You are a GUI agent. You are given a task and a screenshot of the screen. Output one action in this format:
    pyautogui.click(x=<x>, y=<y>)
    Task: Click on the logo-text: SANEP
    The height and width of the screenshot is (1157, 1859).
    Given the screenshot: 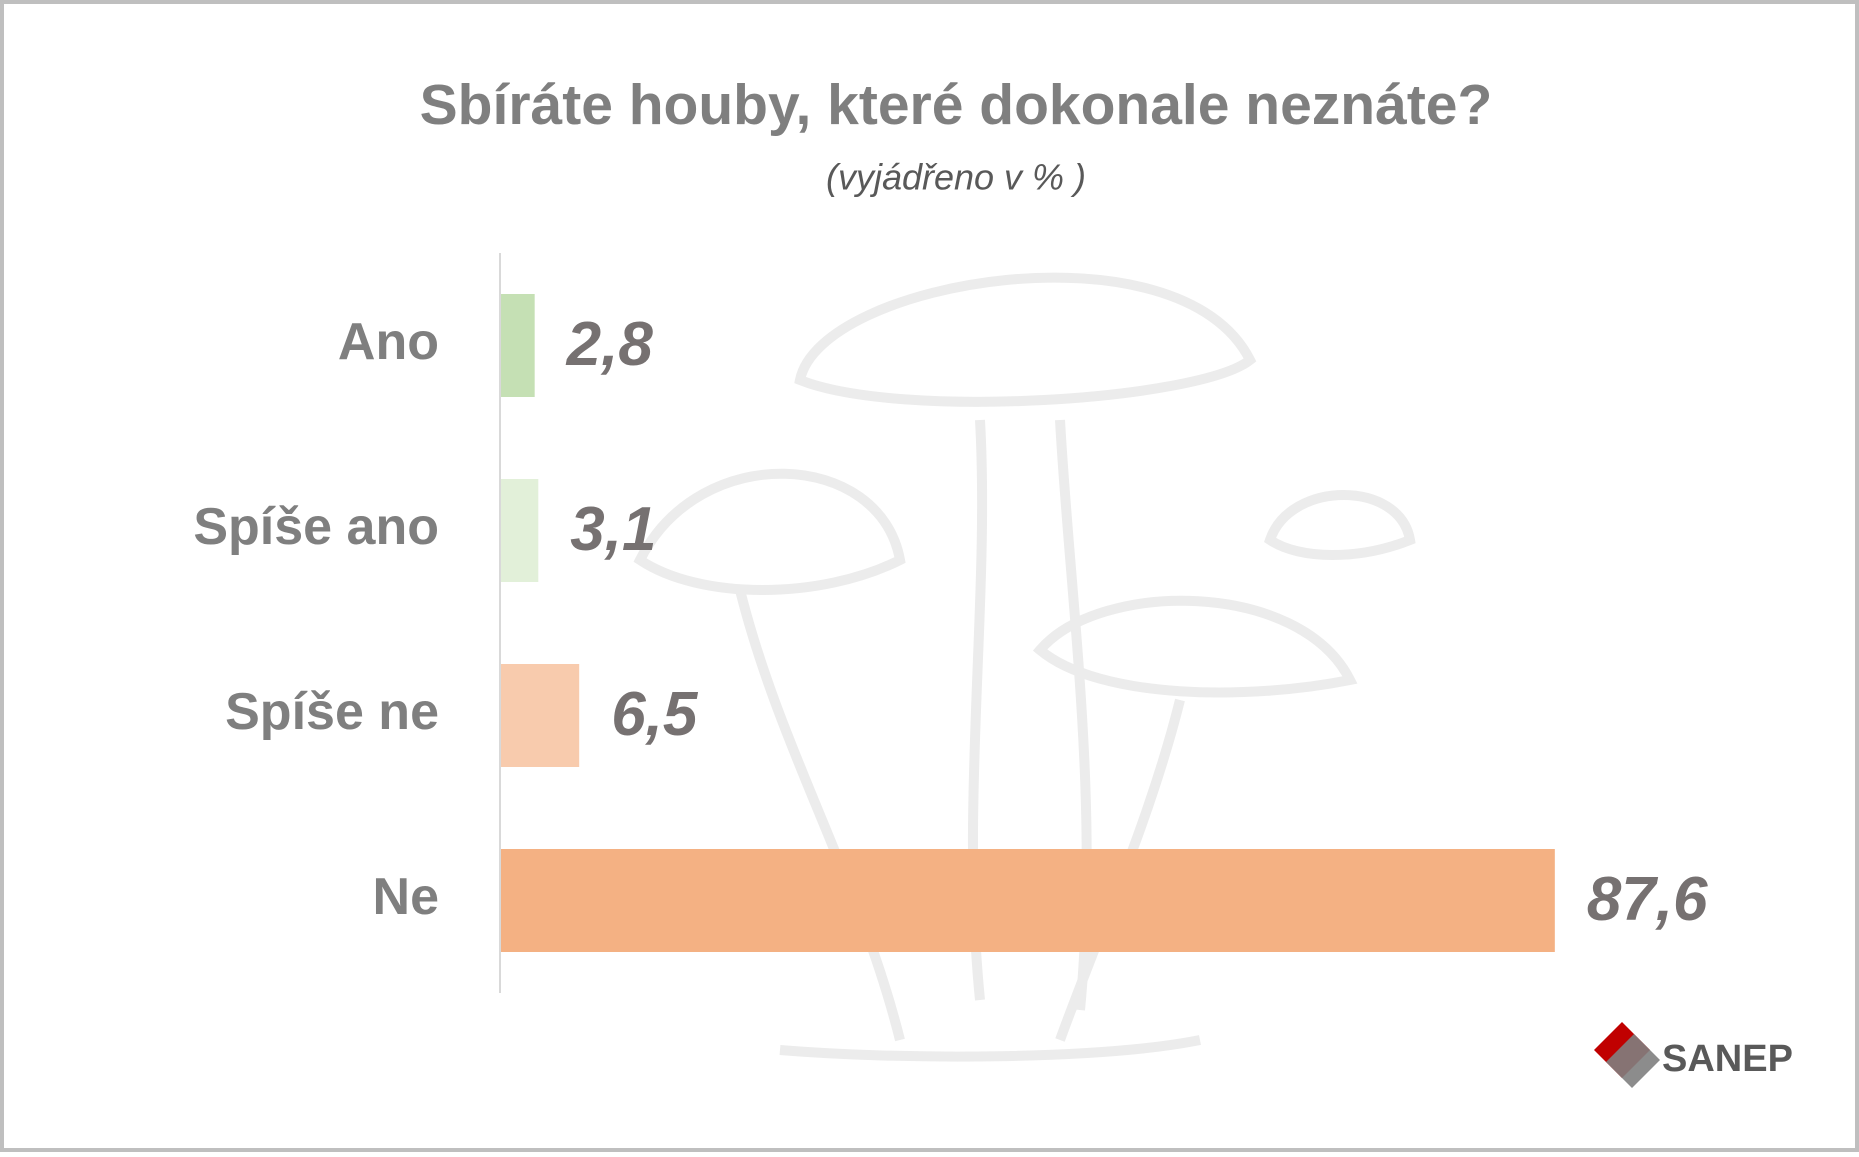 What is the action you would take?
    pyautogui.click(x=1727, y=1059)
    